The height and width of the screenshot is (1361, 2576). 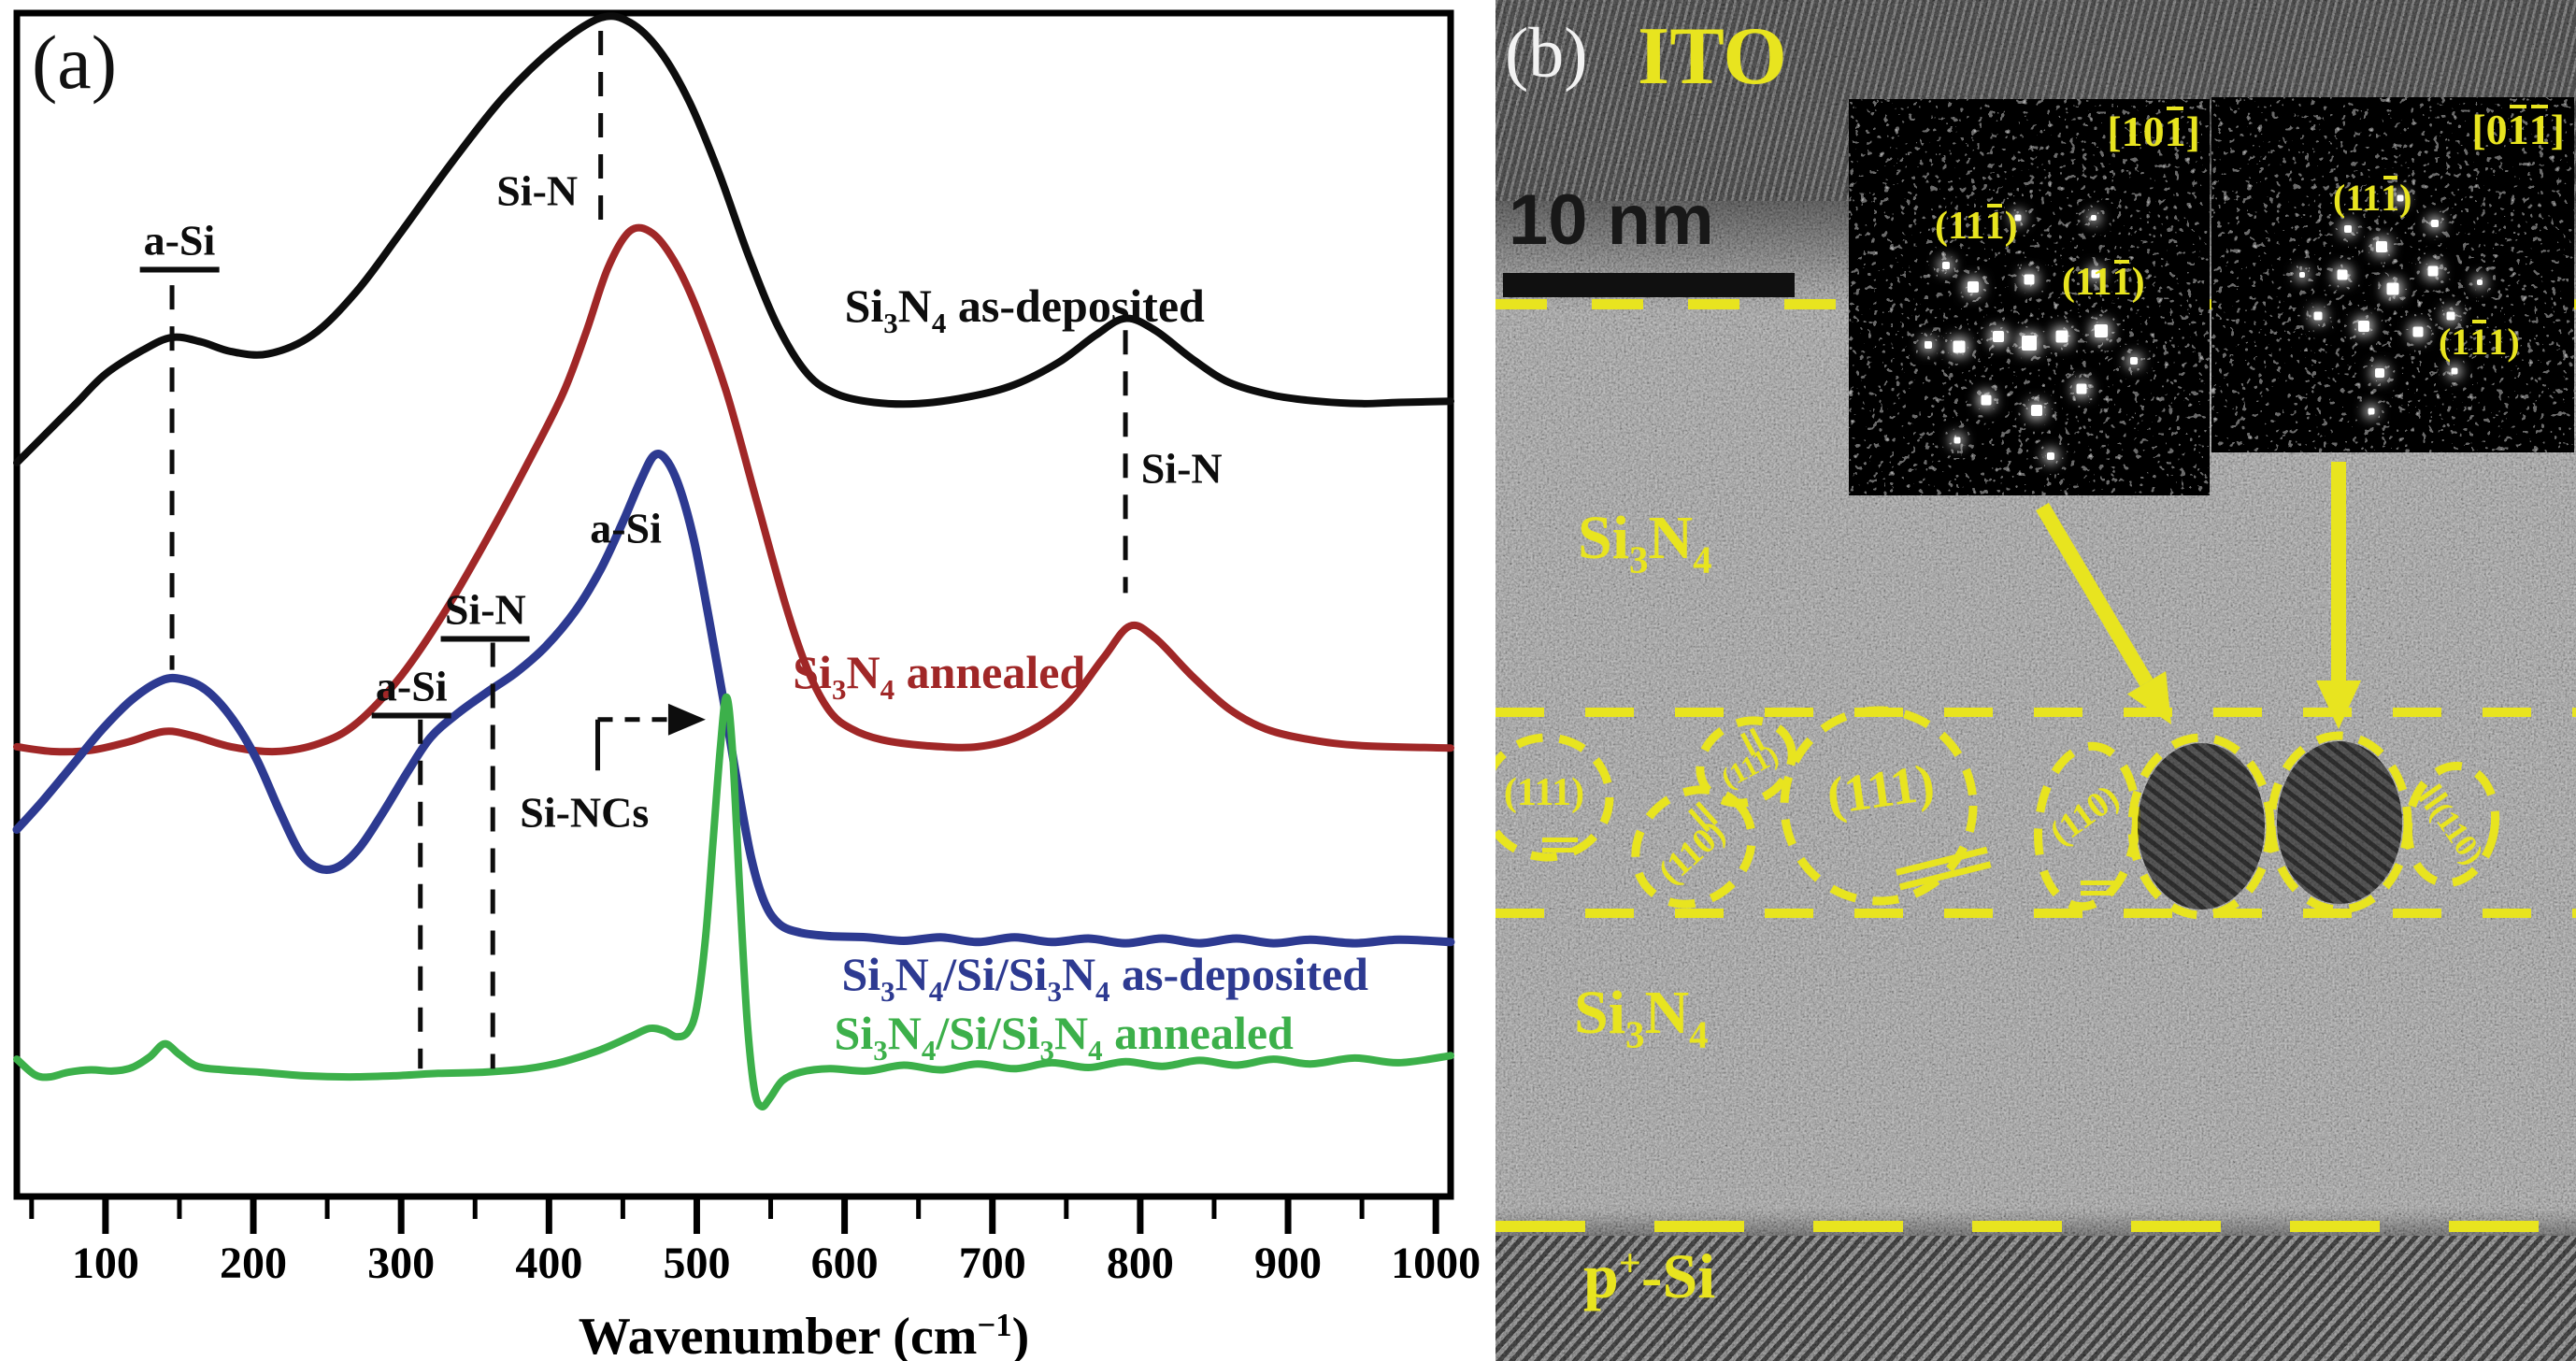 What do you see at coordinates (626, 528) in the screenshot?
I see `annotation-a-si-blue: a-Si` at bounding box center [626, 528].